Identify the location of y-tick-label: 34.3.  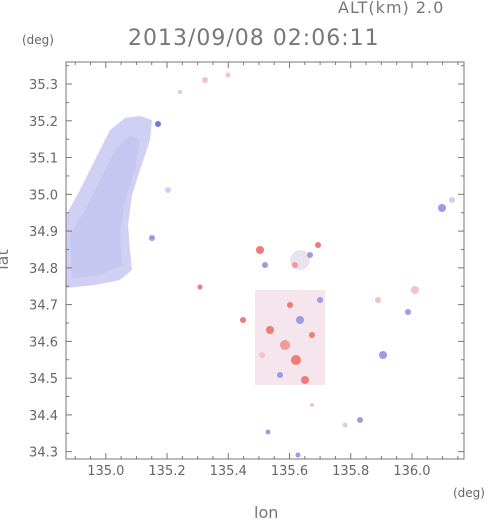
(43, 453).